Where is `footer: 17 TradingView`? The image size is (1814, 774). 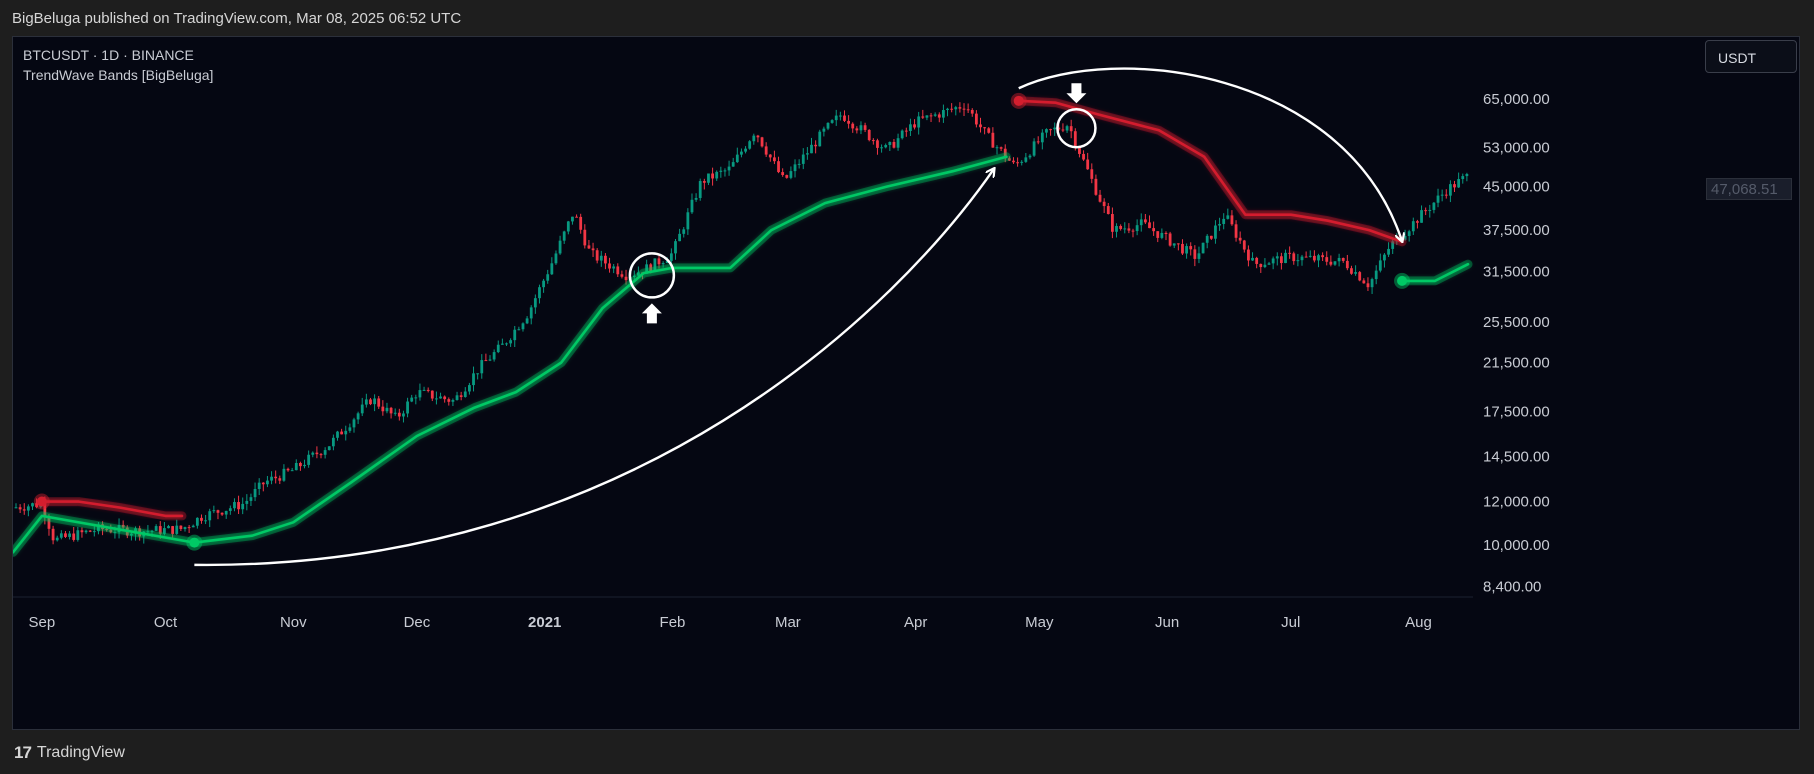 footer: 17 TradingView is located at coordinates (907, 752).